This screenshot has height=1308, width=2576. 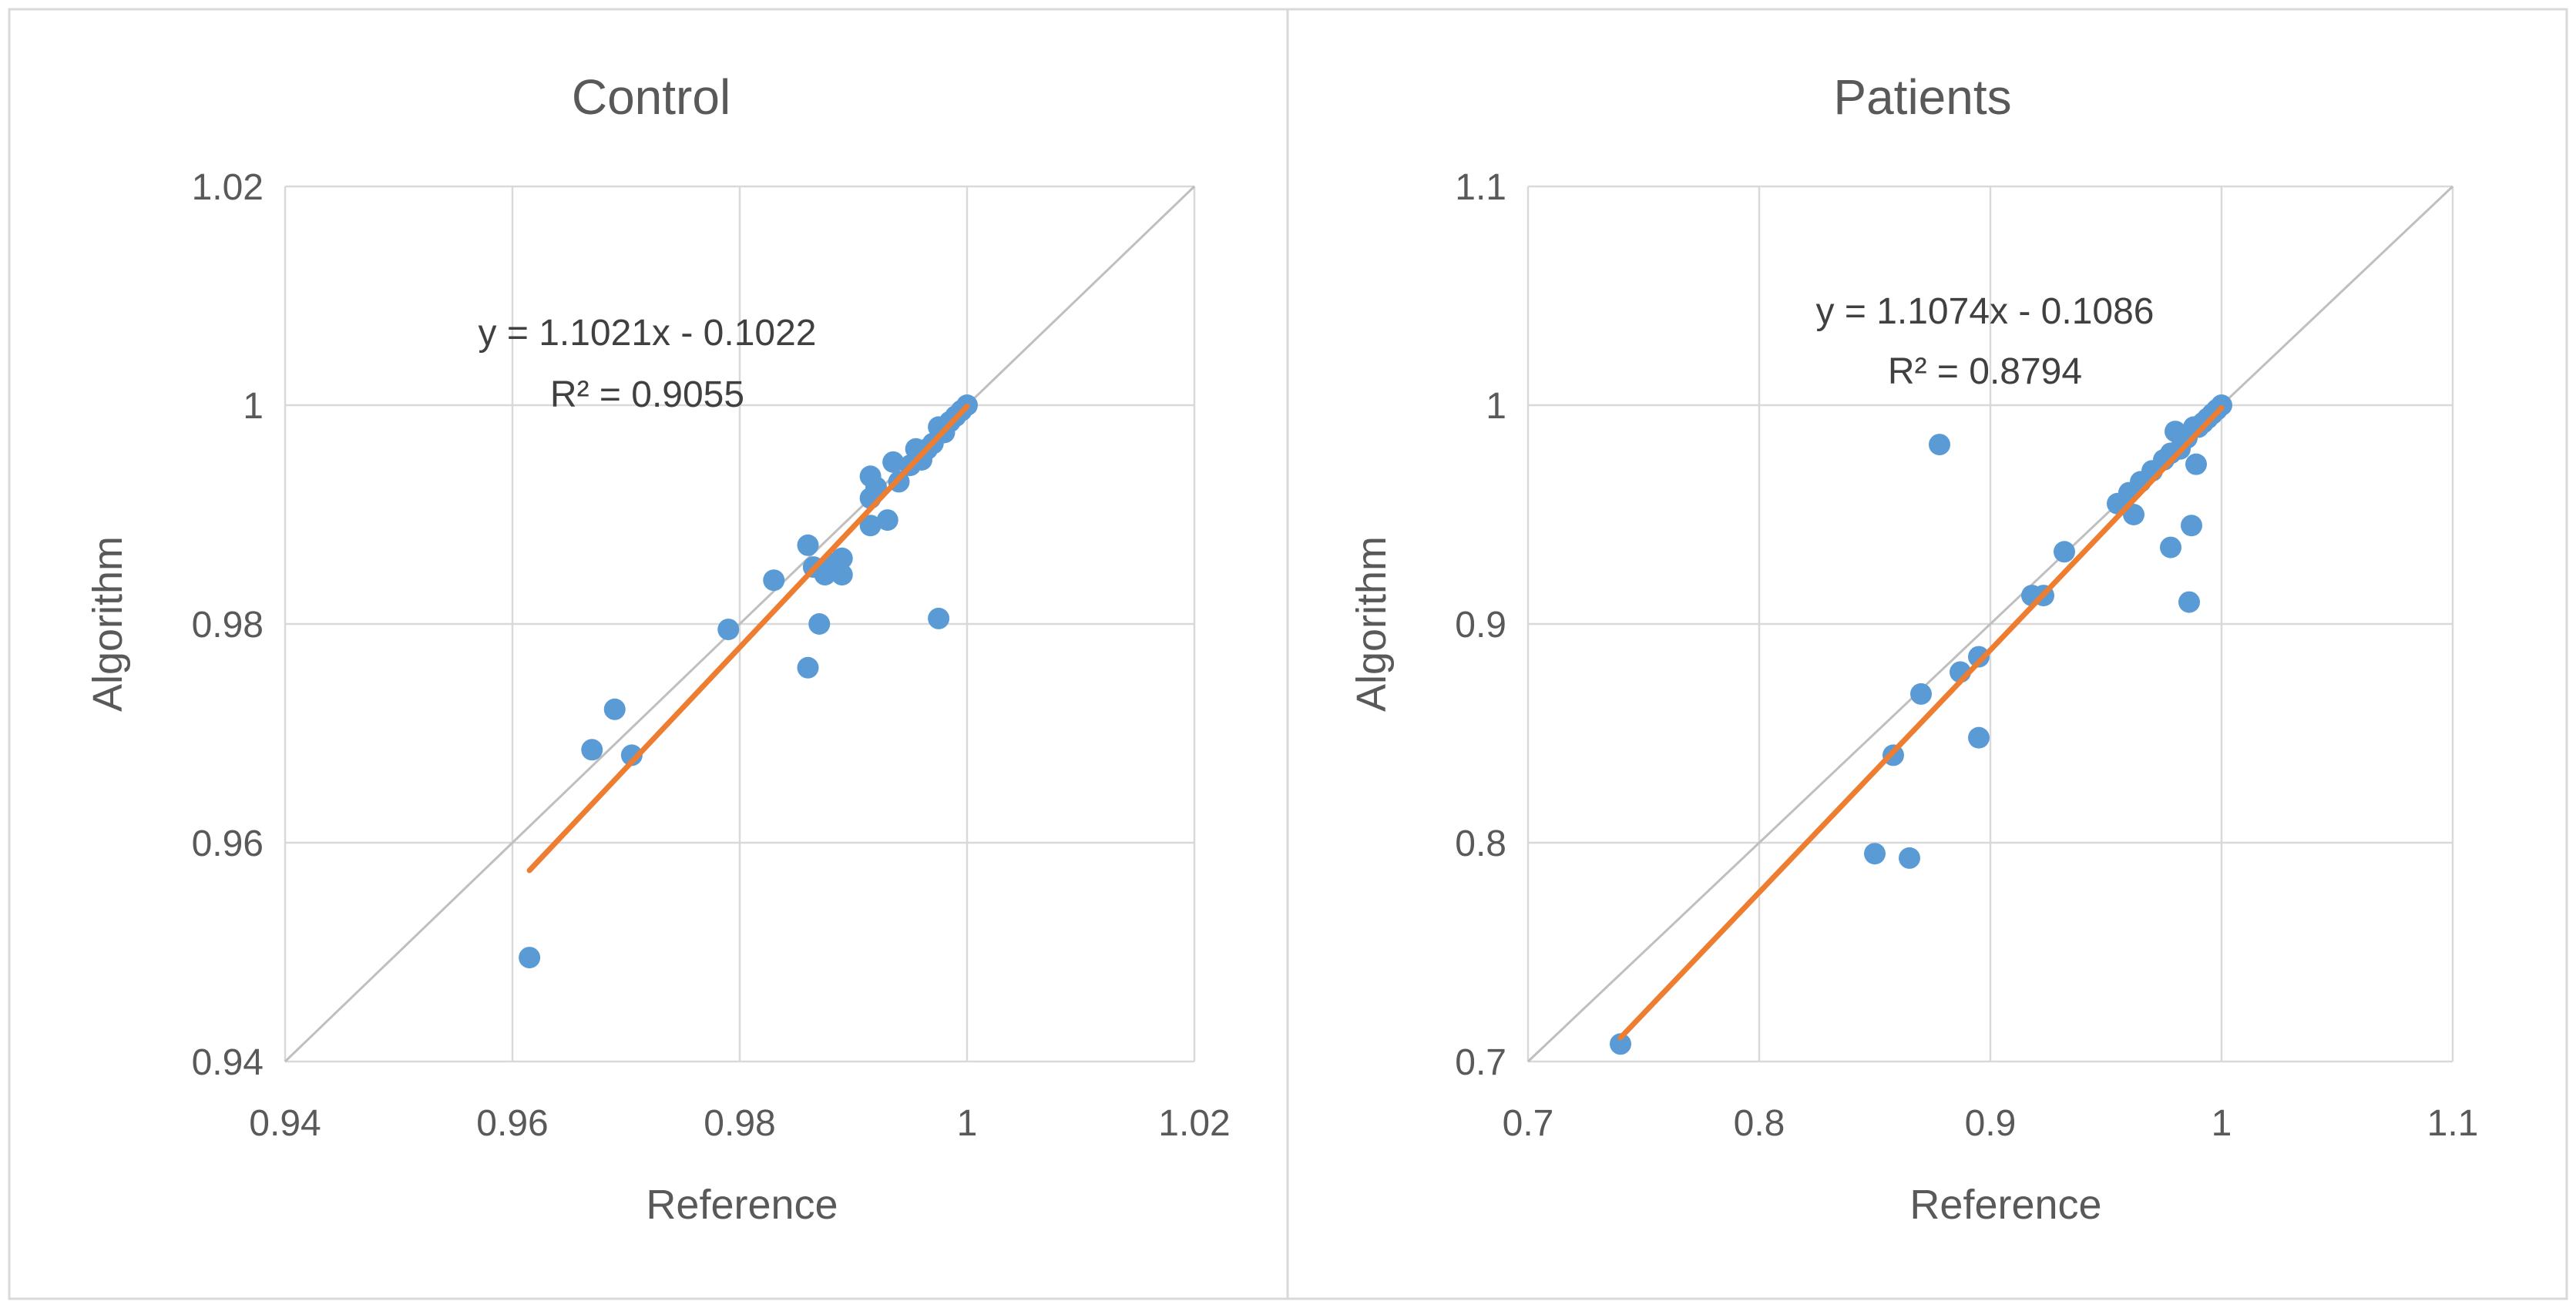 What do you see at coordinates (651, 97) in the screenshot?
I see `chart-title: Control` at bounding box center [651, 97].